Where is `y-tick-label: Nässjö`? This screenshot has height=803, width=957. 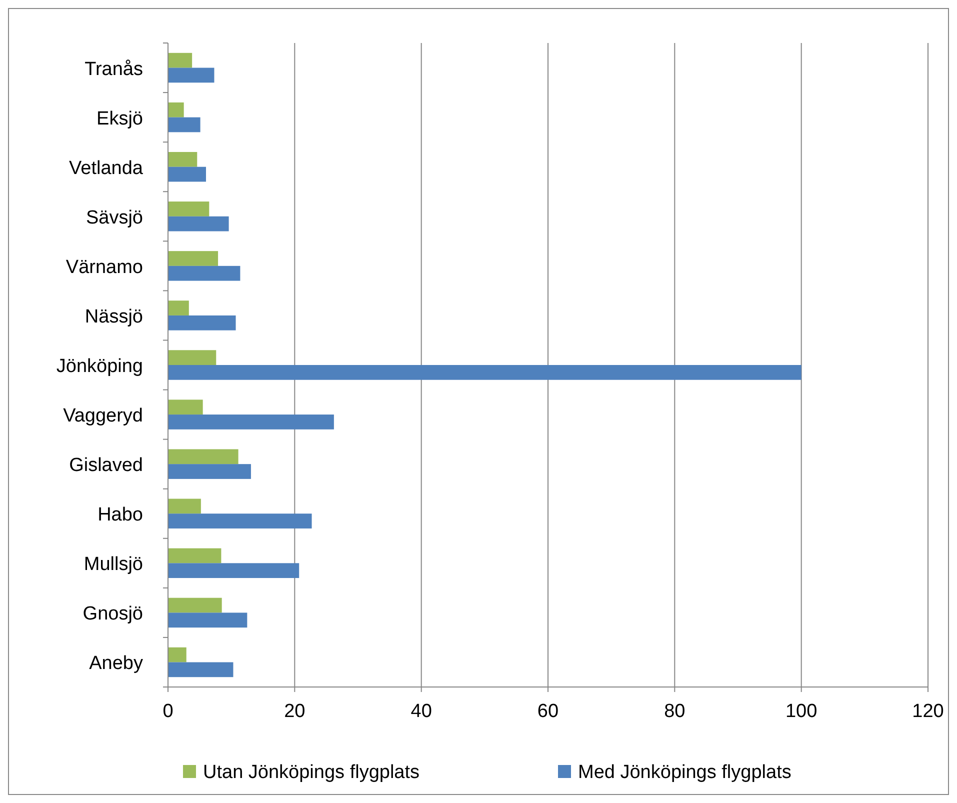 y-tick-label: Nässjö is located at coordinates (113, 317).